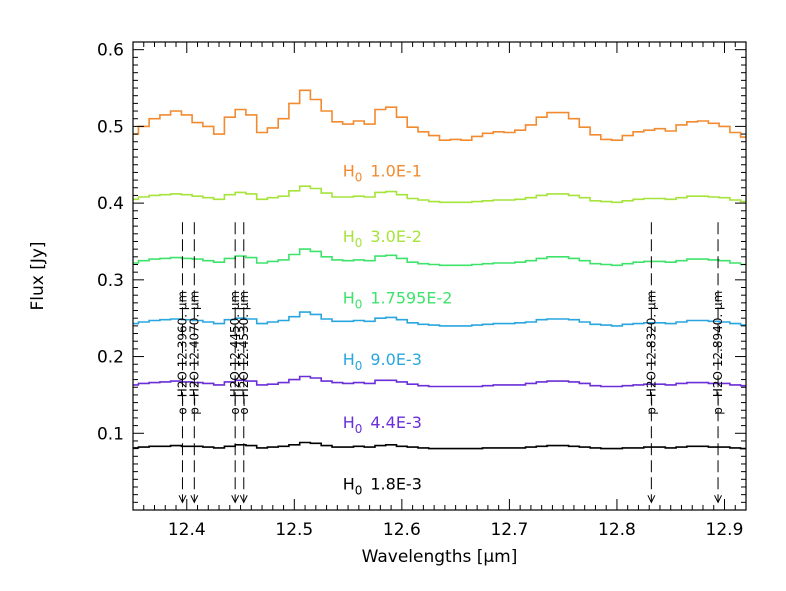  Describe the element at coordinates (382, 361) in the screenshot. I see `series-label-4: H0 9.0E-3` at that location.